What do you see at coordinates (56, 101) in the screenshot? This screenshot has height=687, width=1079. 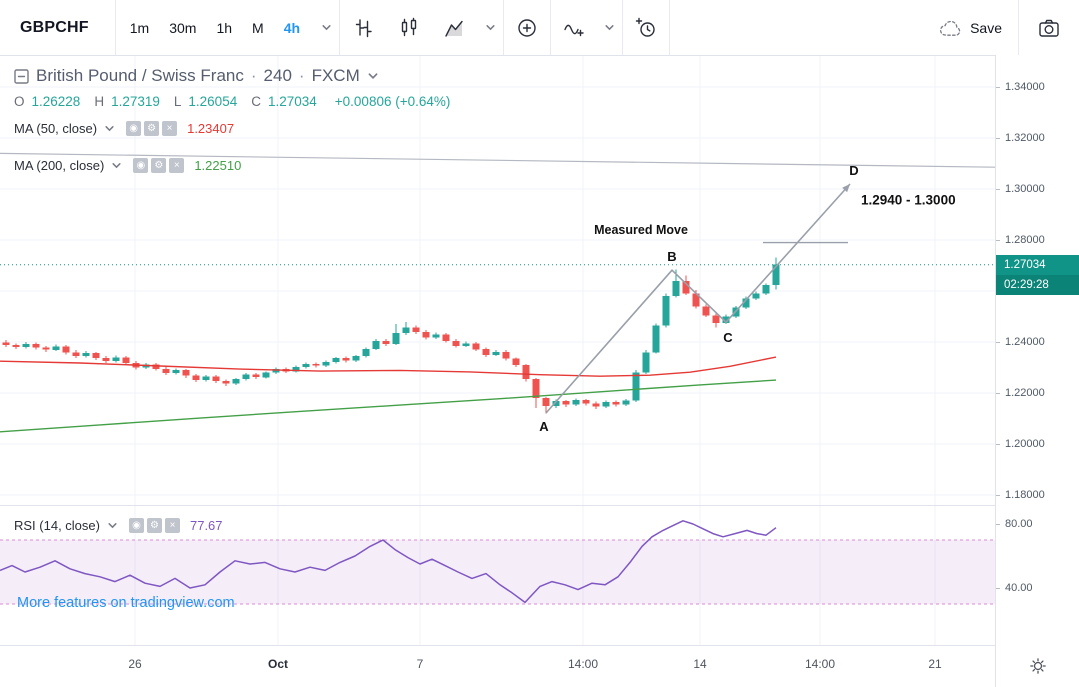 I see `ohlc-value: 1.26228` at bounding box center [56, 101].